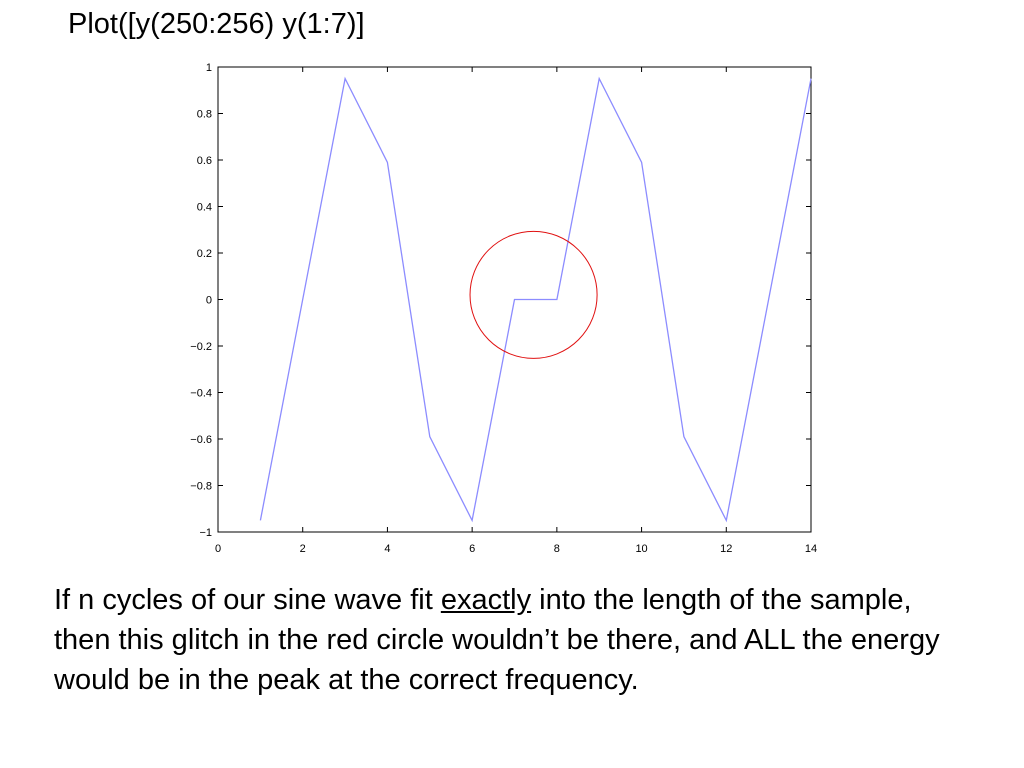 This screenshot has width=1024, height=768. What do you see at coordinates (209, 301) in the screenshot?
I see `y-tick-label: 0` at bounding box center [209, 301].